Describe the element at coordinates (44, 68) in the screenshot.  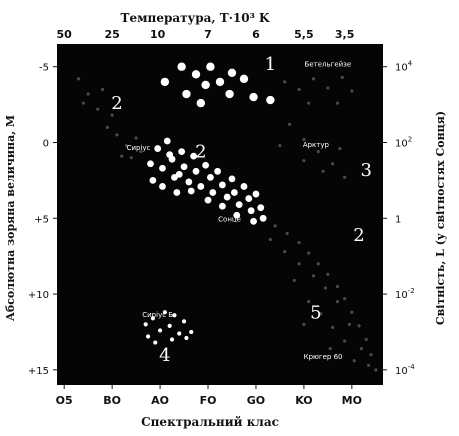
I see `magnitude-tick-label: -5` at that location.